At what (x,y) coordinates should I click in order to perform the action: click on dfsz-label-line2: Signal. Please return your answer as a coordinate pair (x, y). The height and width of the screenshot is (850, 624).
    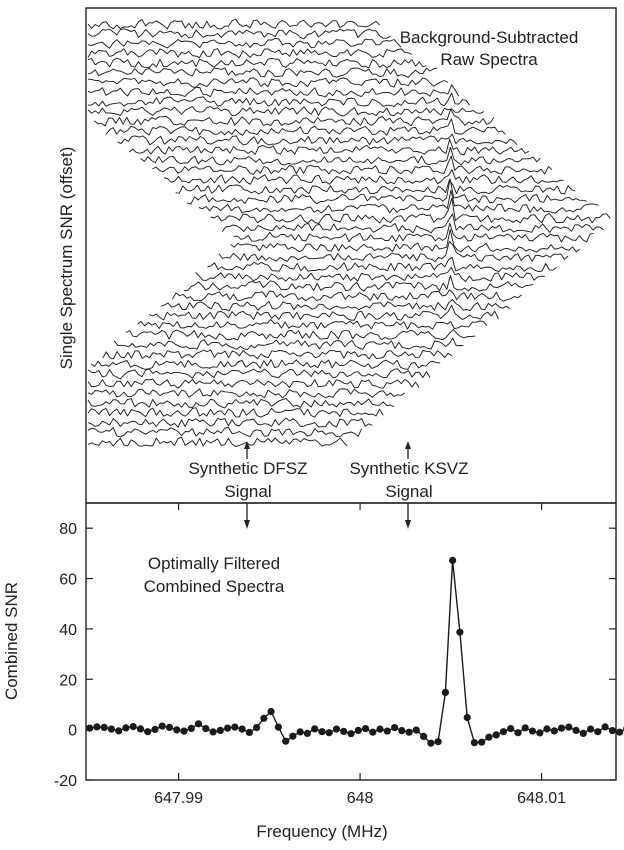
    Looking at the image, I should click on (247, 491).